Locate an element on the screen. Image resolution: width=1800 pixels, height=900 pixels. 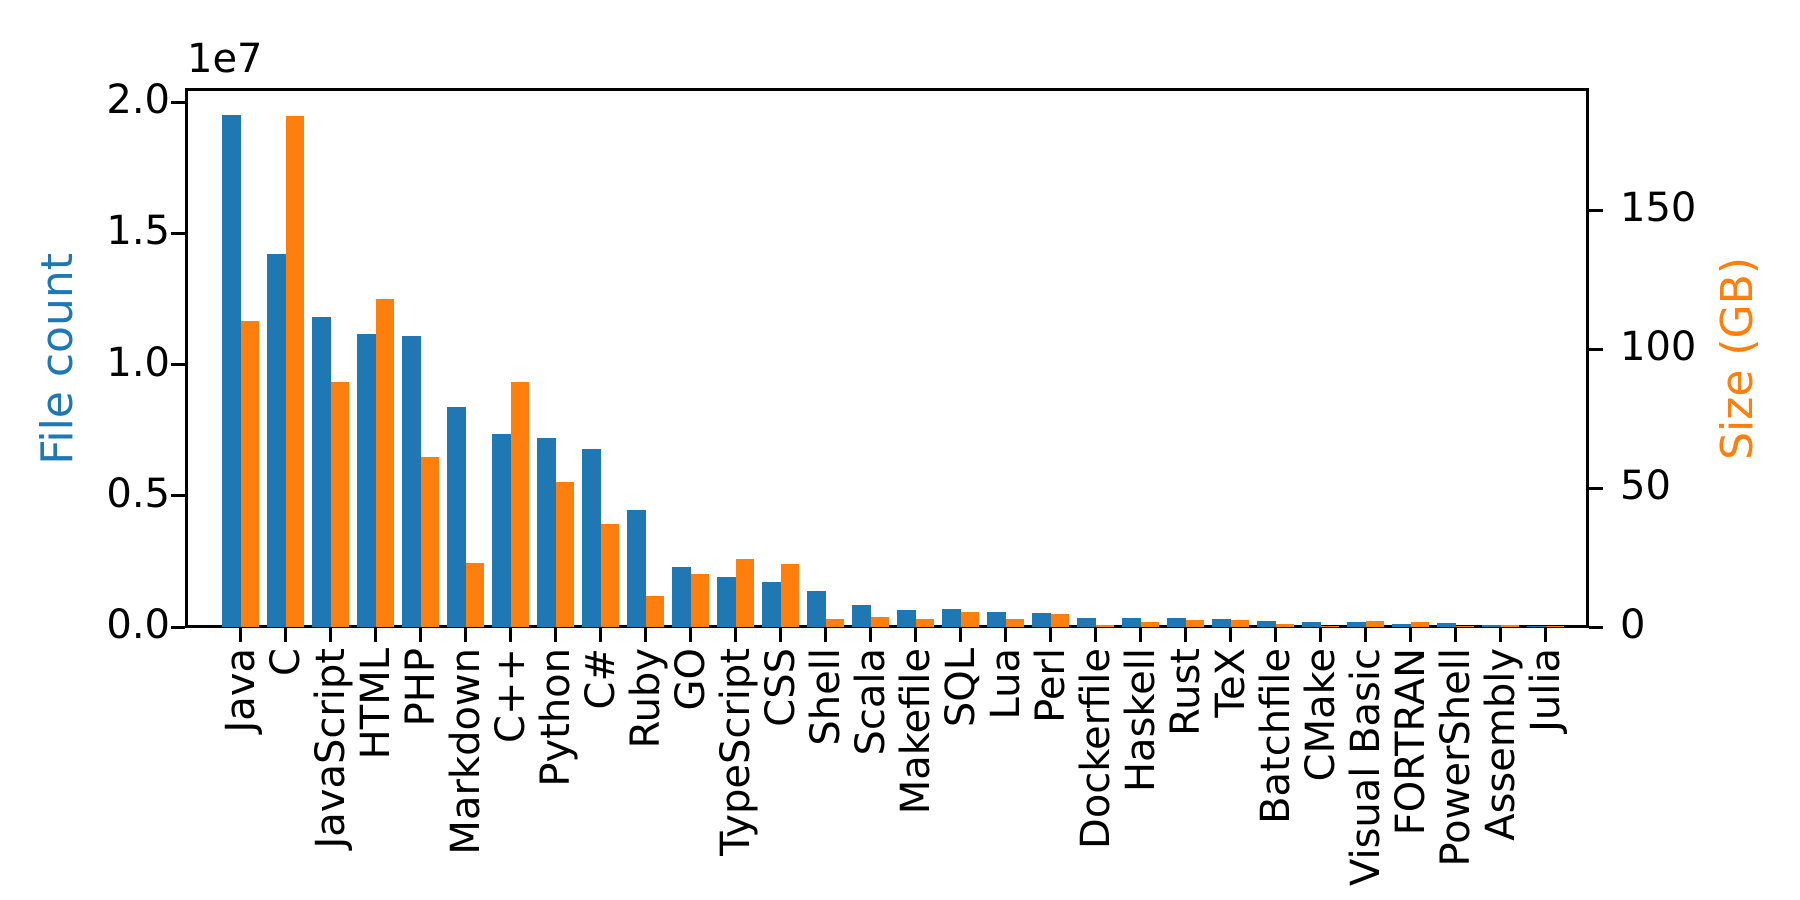
x-tick-shell is located at coordinates (825, 635).